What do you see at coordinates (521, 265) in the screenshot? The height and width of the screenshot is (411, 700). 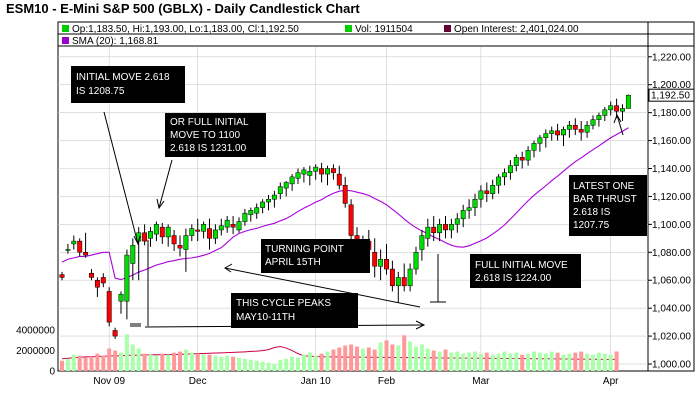 I see `svg-text: FULL INITIAL MOVE` at bounding box center [521, 265].